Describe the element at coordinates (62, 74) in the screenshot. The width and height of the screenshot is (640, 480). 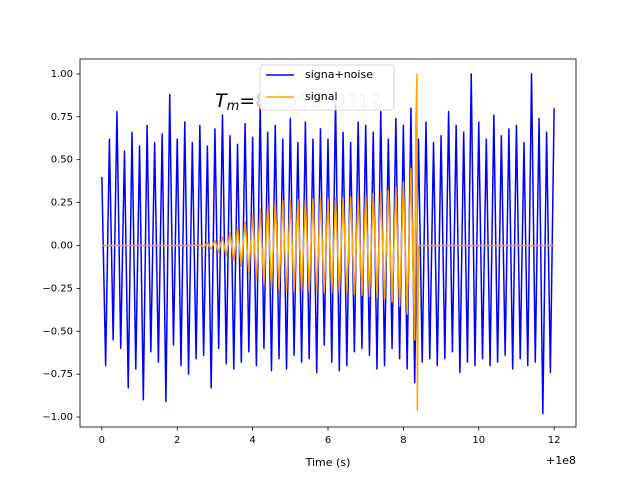
I see `y-tick-label: 1.00` at that location.